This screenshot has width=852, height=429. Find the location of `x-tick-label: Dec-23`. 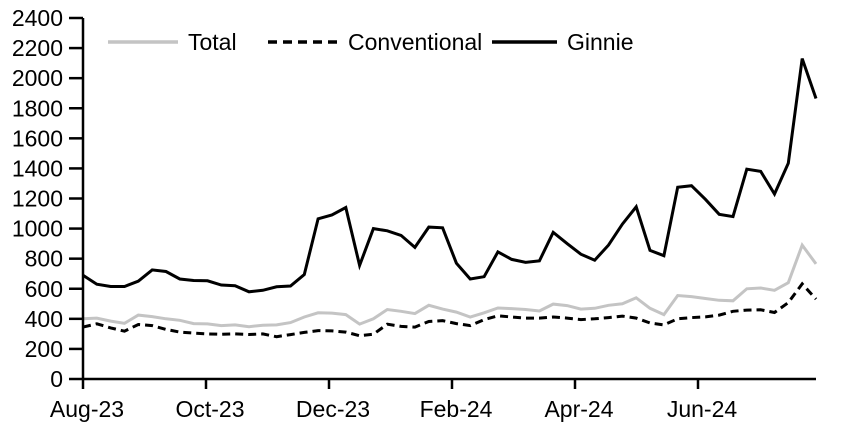

x-tick-label: Dec-23 is located at coordinates (333, 409).